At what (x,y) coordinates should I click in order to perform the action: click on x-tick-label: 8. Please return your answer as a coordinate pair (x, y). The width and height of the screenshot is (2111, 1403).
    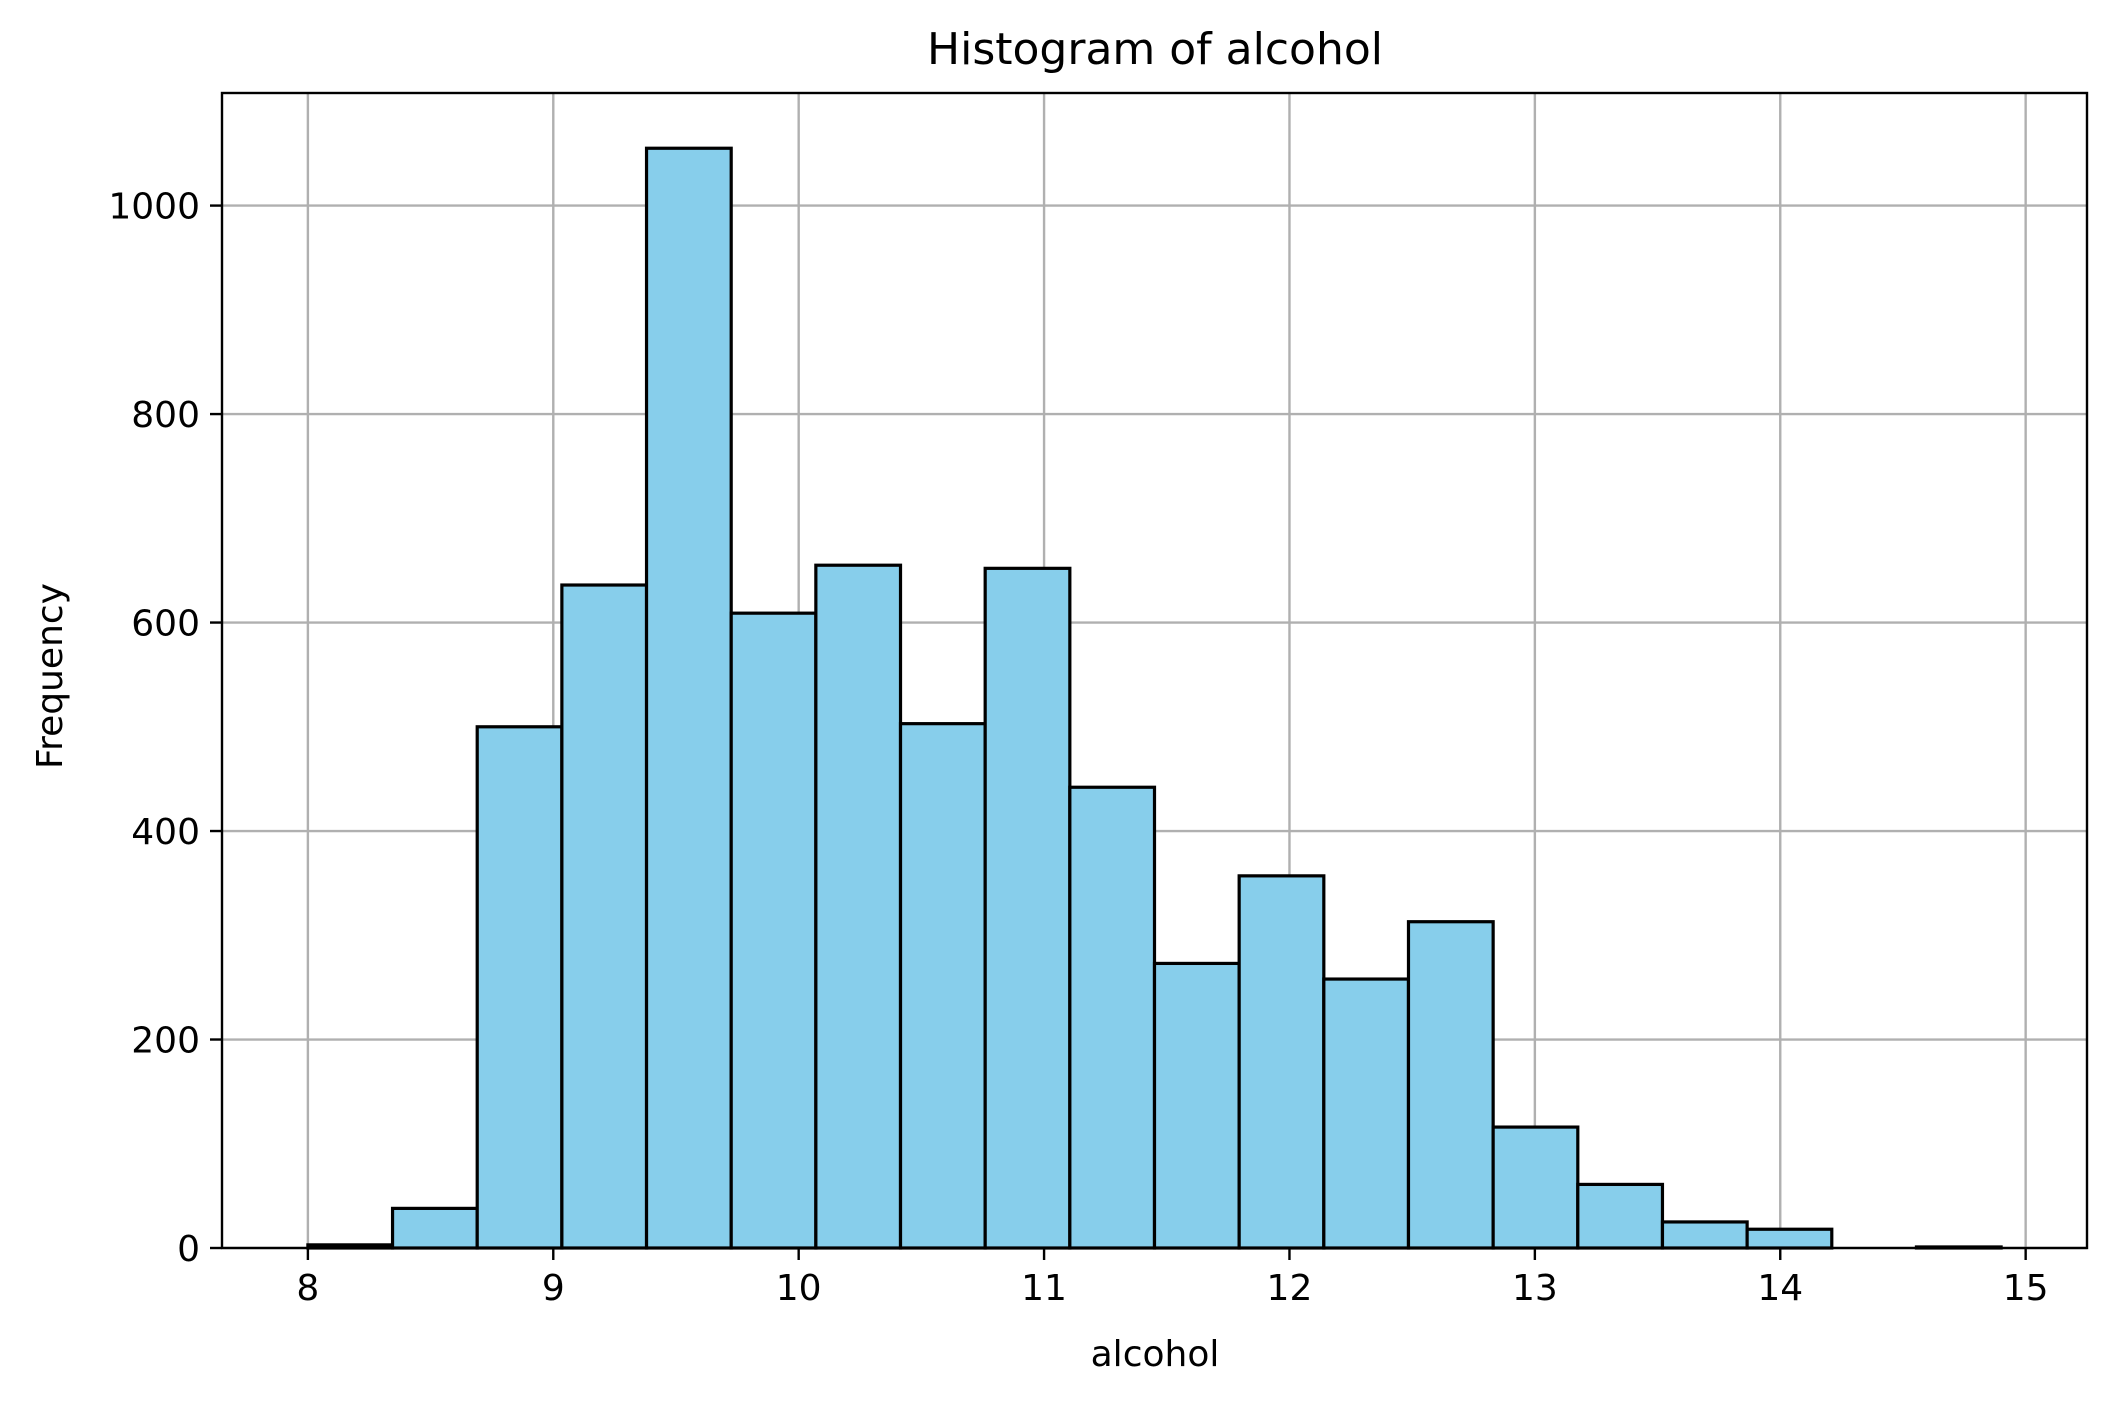
    Looking at the image, I should click on (307, 1288).